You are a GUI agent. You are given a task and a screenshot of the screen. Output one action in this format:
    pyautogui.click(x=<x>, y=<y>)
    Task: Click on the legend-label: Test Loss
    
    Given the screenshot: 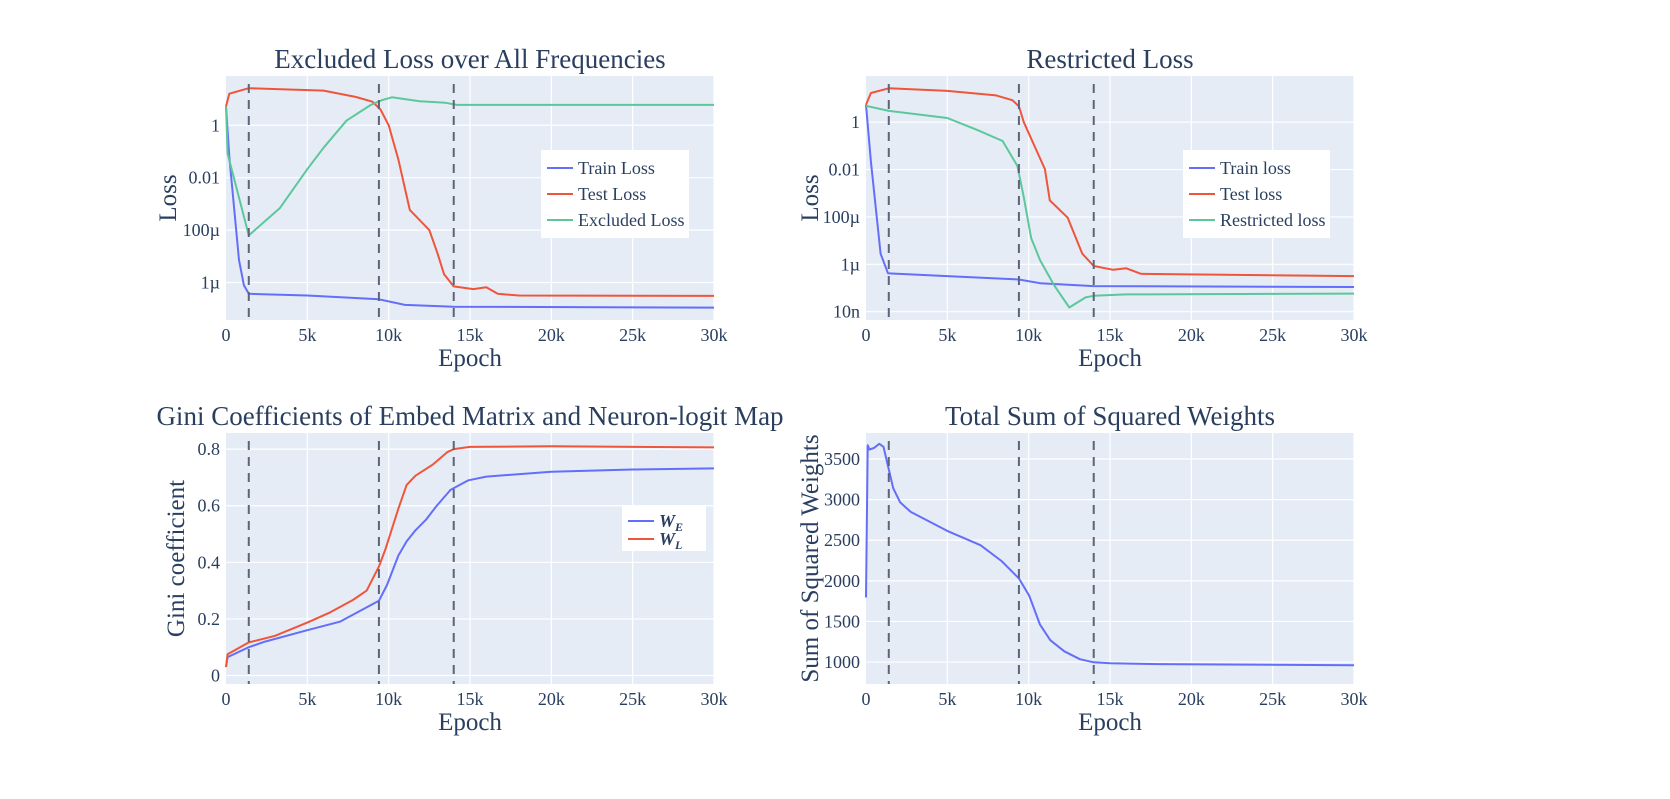 What is the action you would take?
    pyautogui.click(x=612, y=194)
    